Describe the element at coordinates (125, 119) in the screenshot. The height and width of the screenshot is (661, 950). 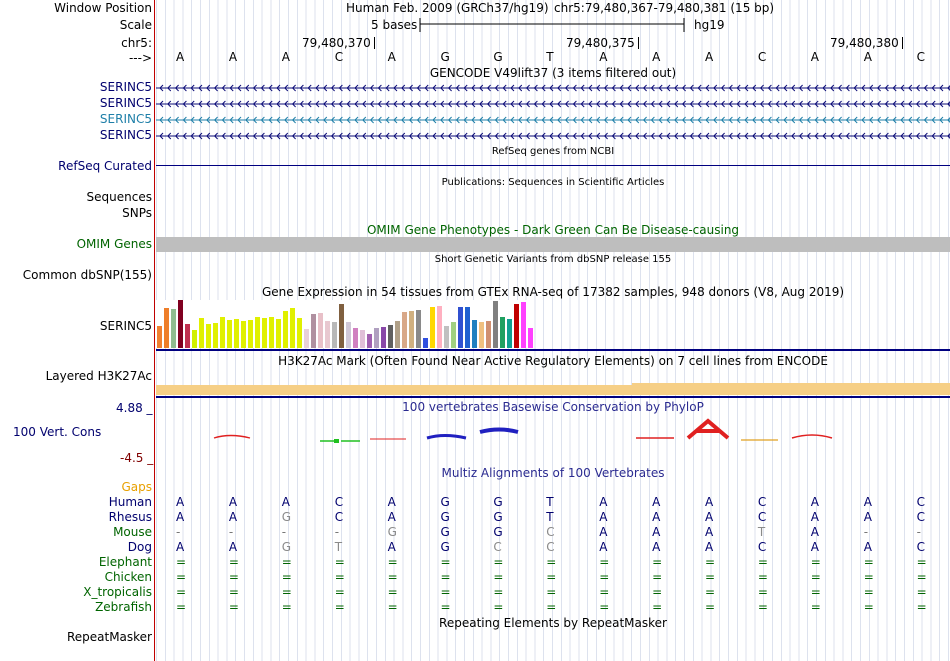
I see `gencode-label-3: SERINC5` at that location.